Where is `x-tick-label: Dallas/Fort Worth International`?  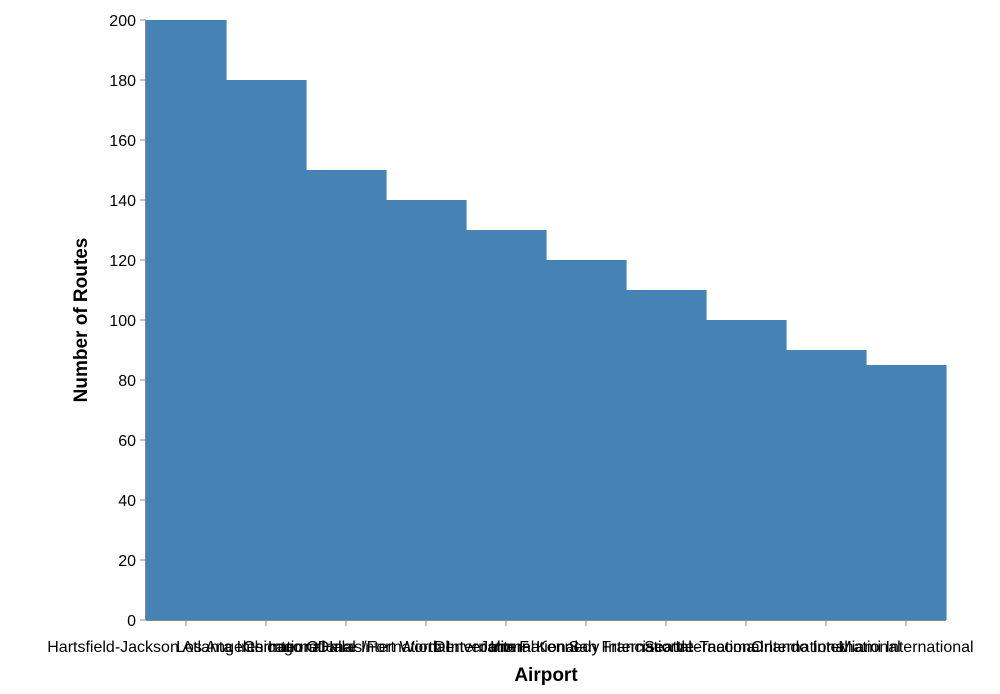
x-tick-label: Dallas/Fort Worth International is located at coordinates (426, 647).